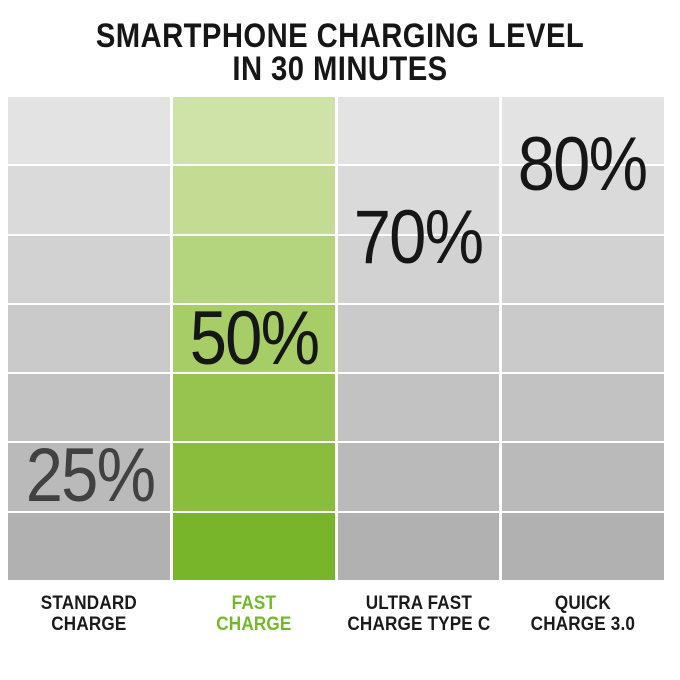 Image resolution: width=680 pixels, height=680 pixels. What do you see at coordinates (340, 69) in the screenshot?
I see `chart-title-line2: IN 30 MINUTES` at bounding box center [340, 69].